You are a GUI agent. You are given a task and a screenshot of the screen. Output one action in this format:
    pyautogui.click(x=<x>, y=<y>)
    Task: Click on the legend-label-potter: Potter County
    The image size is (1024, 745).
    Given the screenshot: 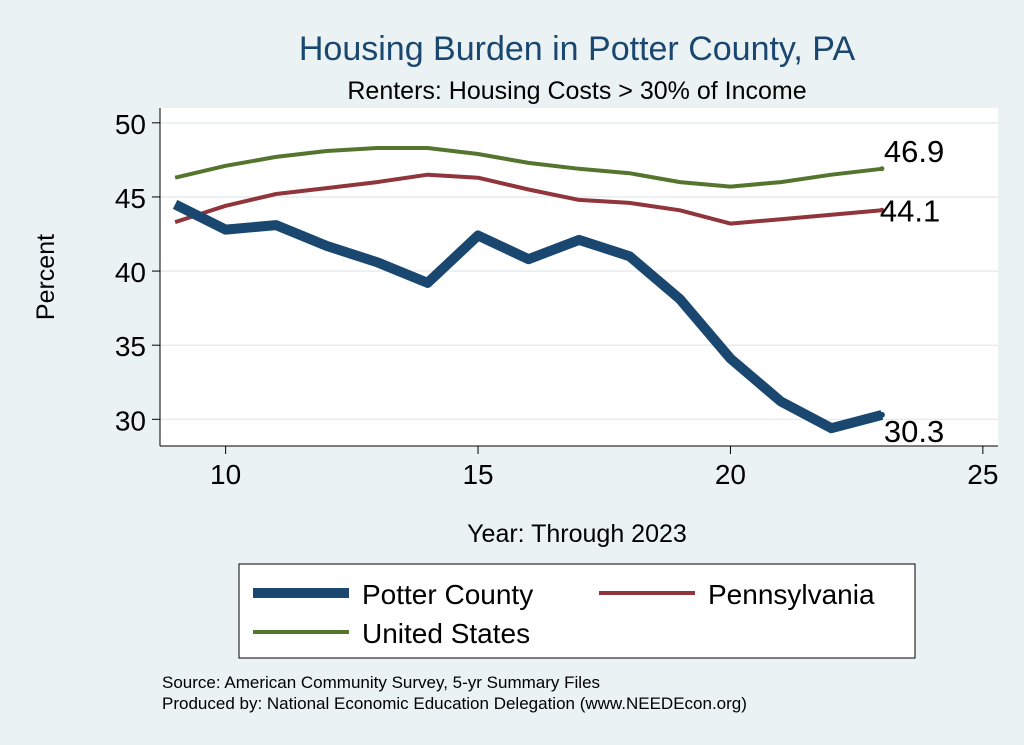 What is the action you would take?
    pyautogui.click(x=447, y=594)
    